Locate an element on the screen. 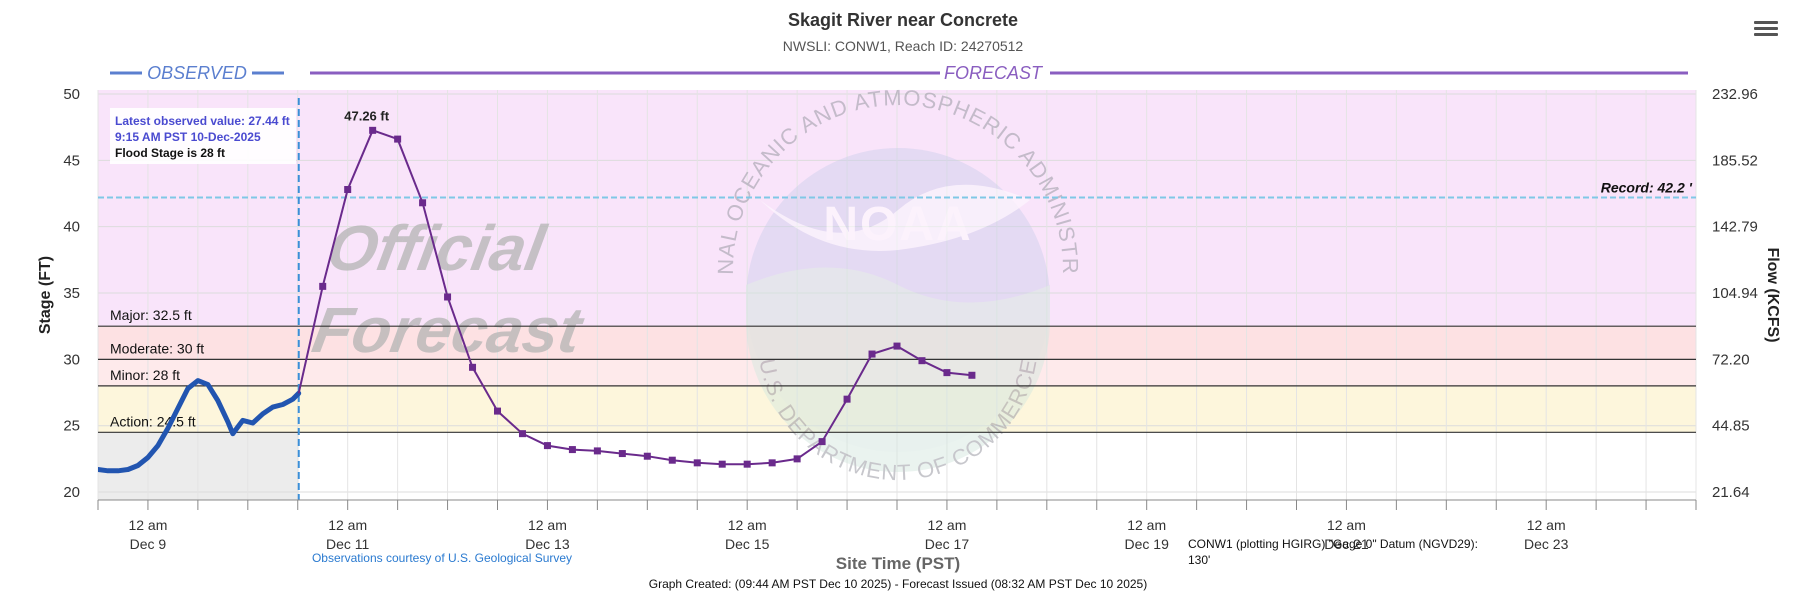 The image size is (1807, 591). forecast-header-label: FORECAST is located at coordinates (994, 73).